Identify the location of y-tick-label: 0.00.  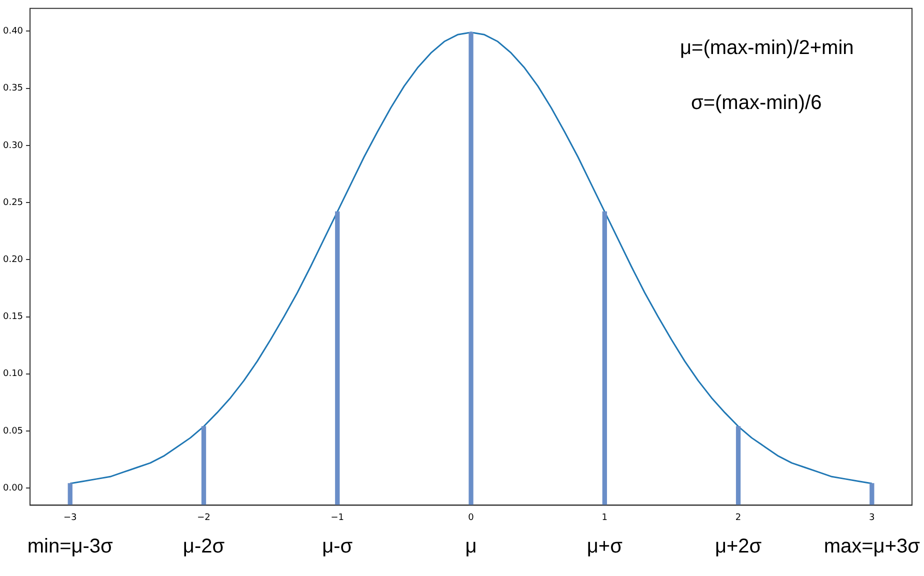
(13, 488).